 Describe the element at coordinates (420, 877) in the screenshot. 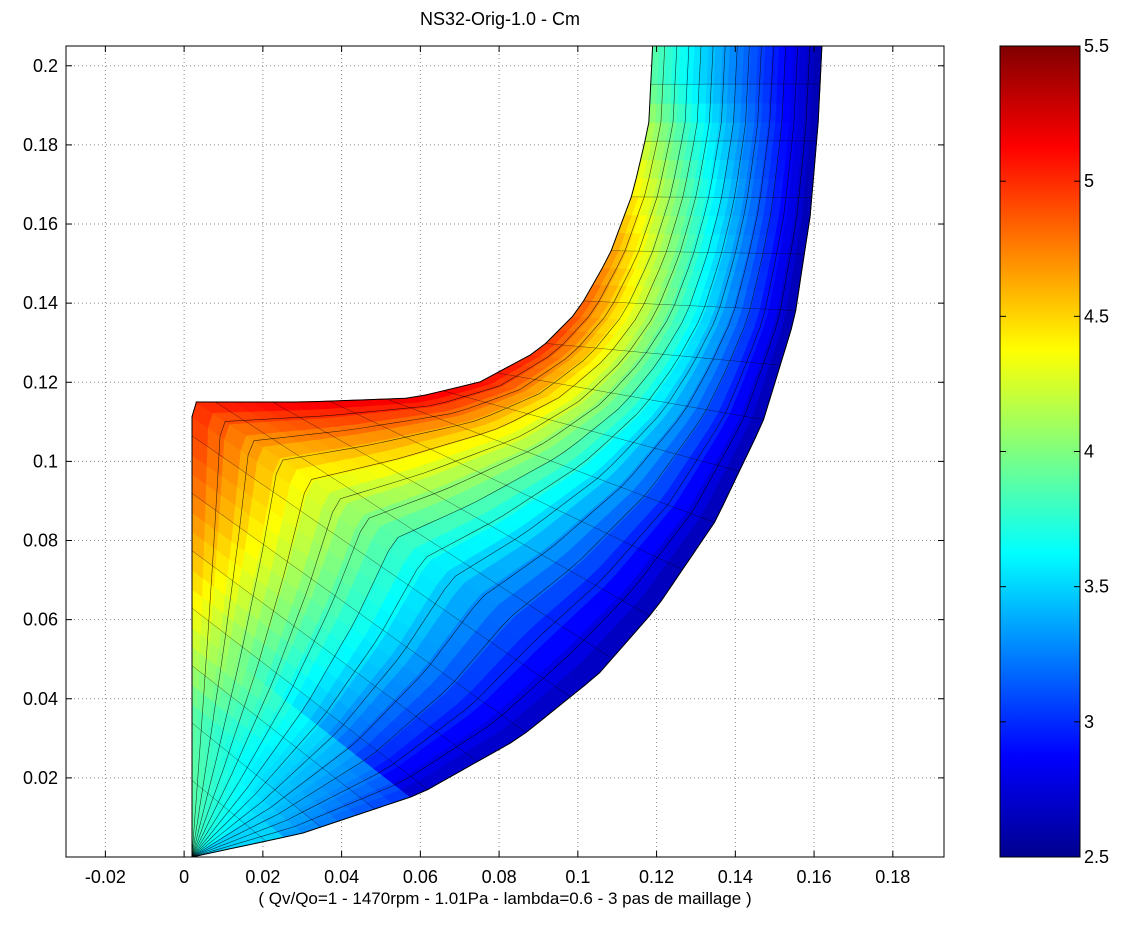

I see `x-tick-label: 0.06` at that location.